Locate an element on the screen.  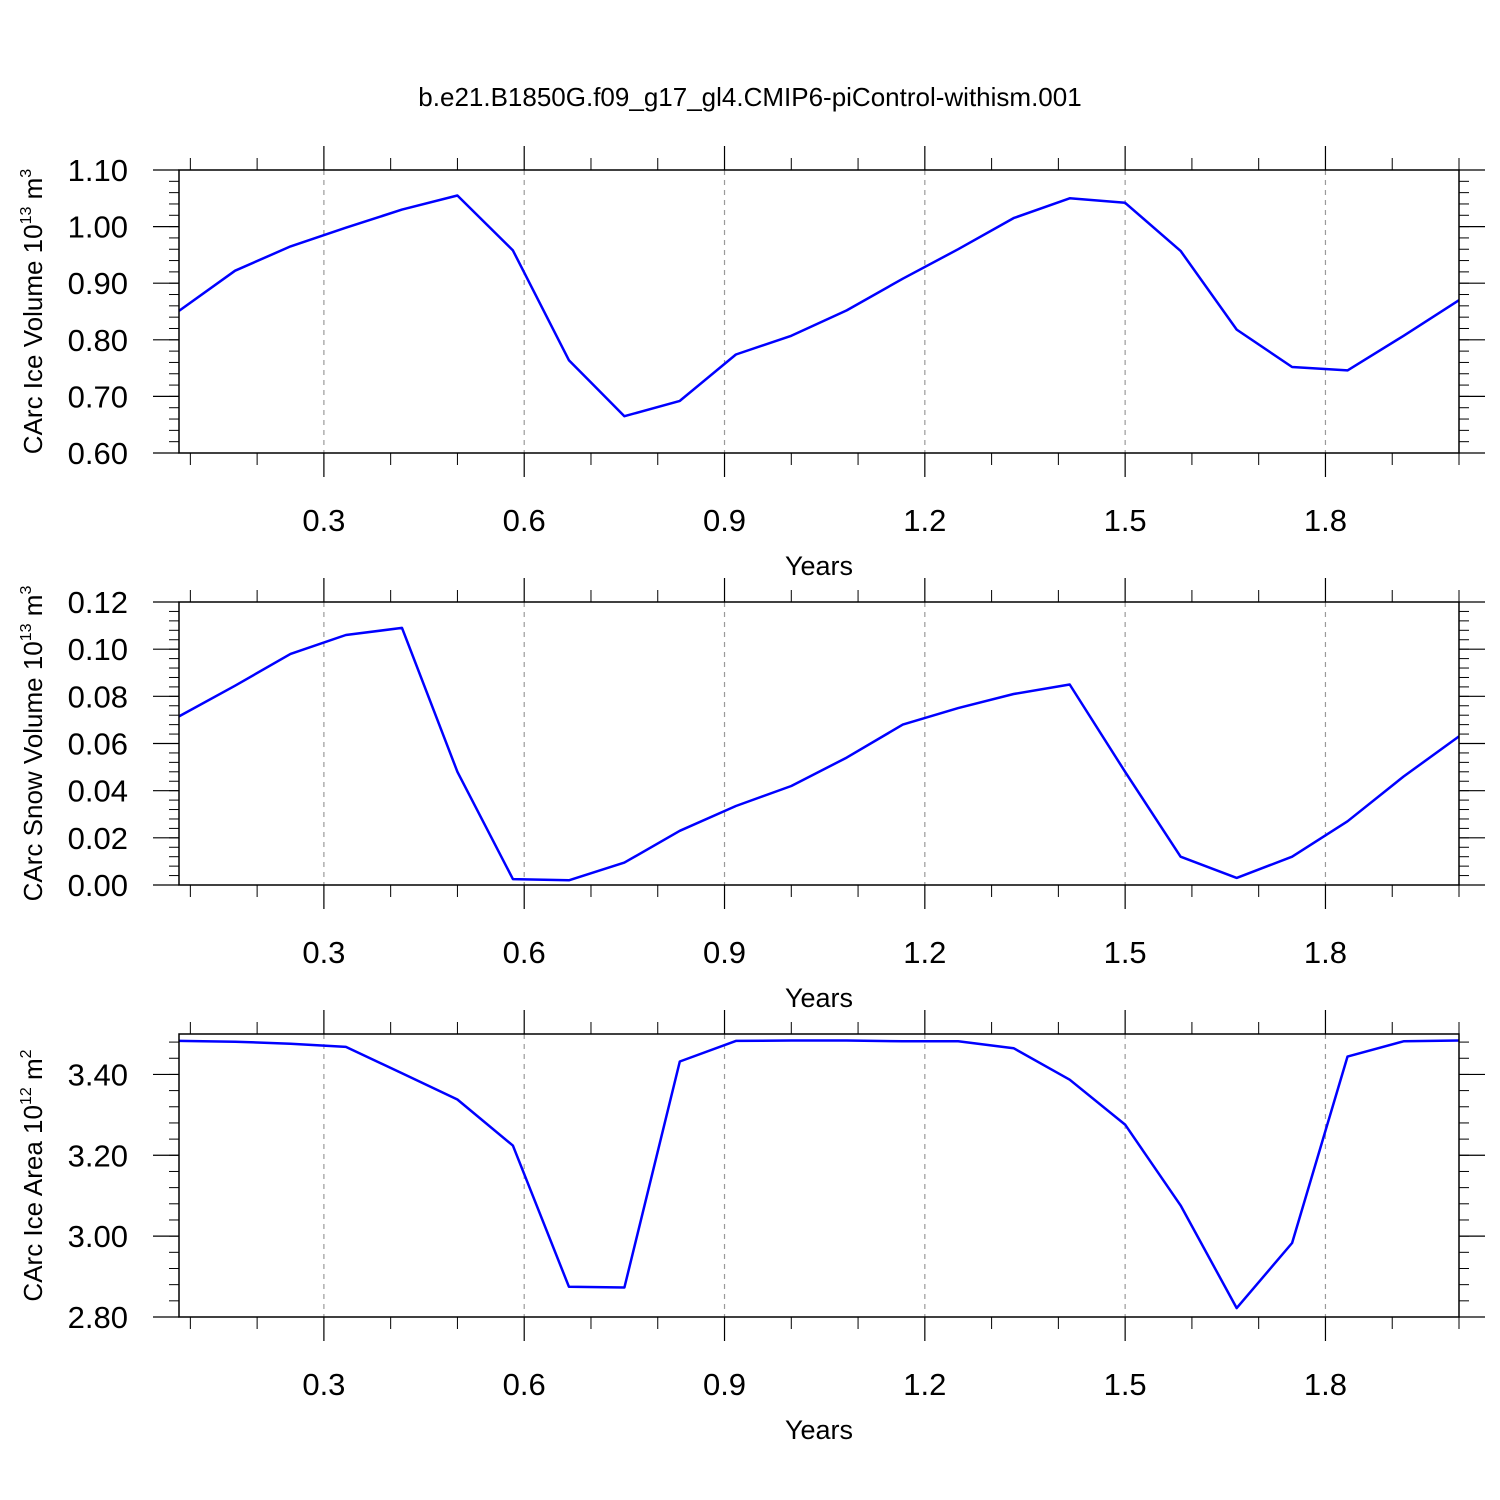
y-tick-label: 0.90 is located at coordinates (98, 283).